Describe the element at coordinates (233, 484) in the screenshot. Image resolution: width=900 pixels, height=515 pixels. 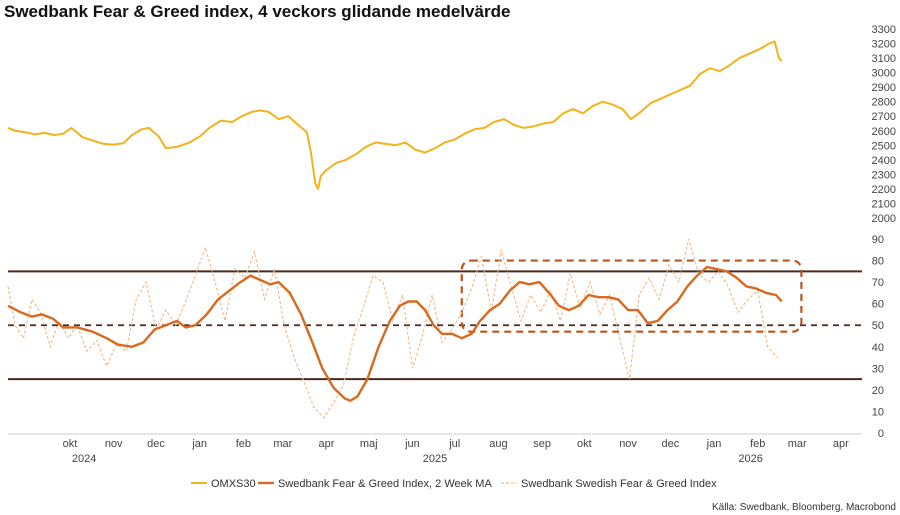
I see `legend-label: OMXS30` at that location.